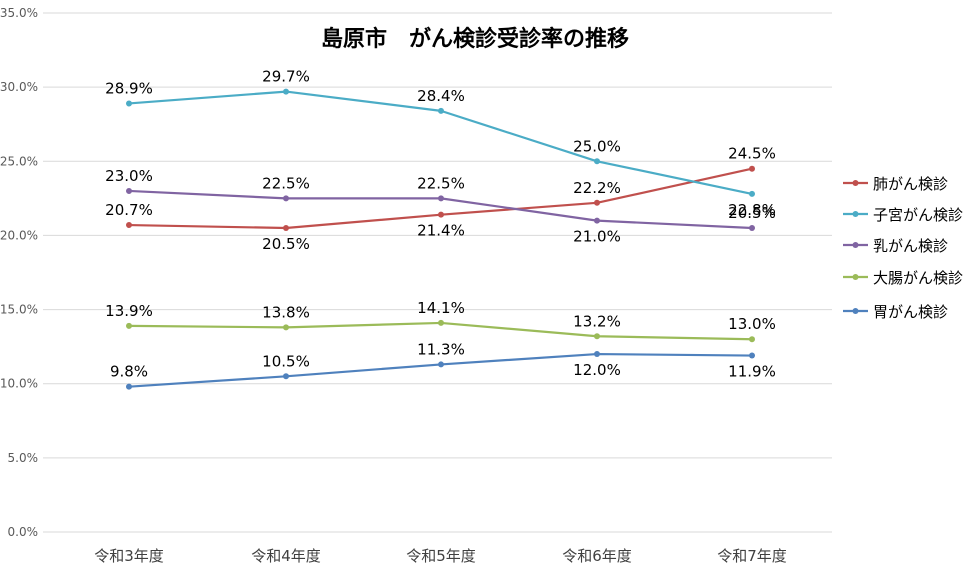 The image size is (970, 577). Describe the element at coordinates (23, 532) in the screenshot. I see `y-tick-label: 0.0%` at that location.